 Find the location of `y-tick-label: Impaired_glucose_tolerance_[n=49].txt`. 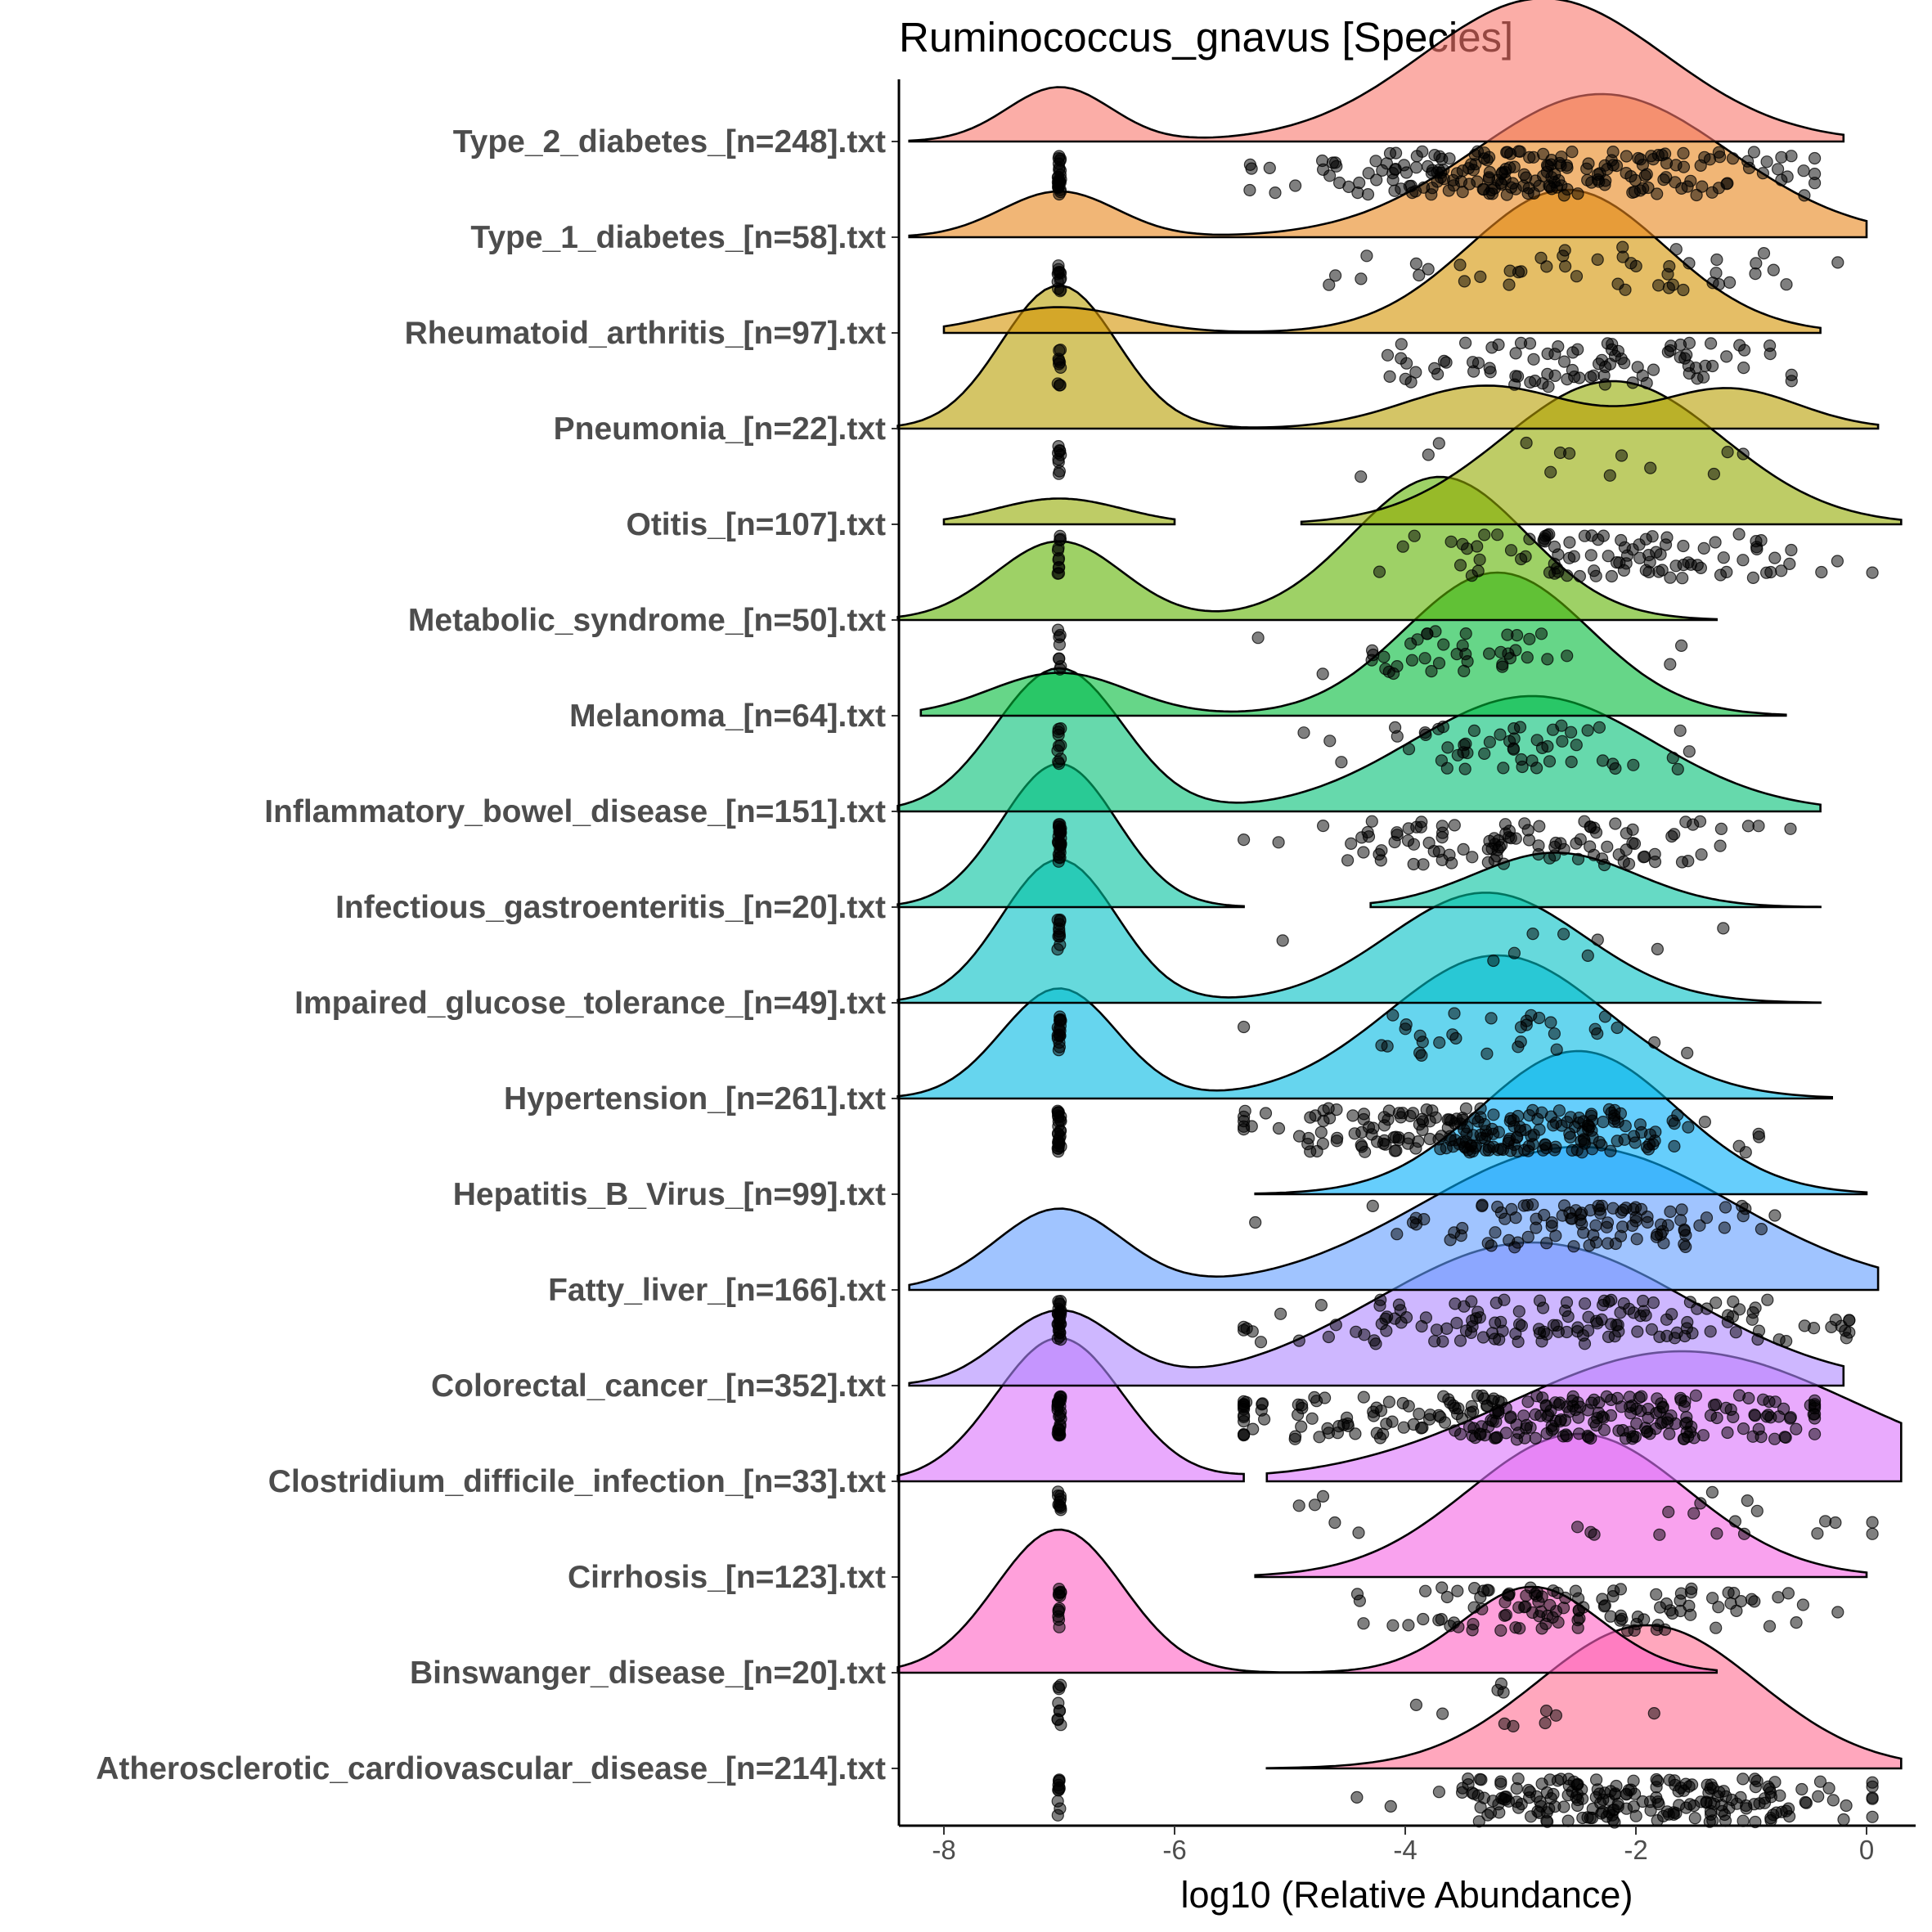

y-tick-label: Impaired_glucose_tolerance_[n=49].txt is located at coordinates (590, 1004).